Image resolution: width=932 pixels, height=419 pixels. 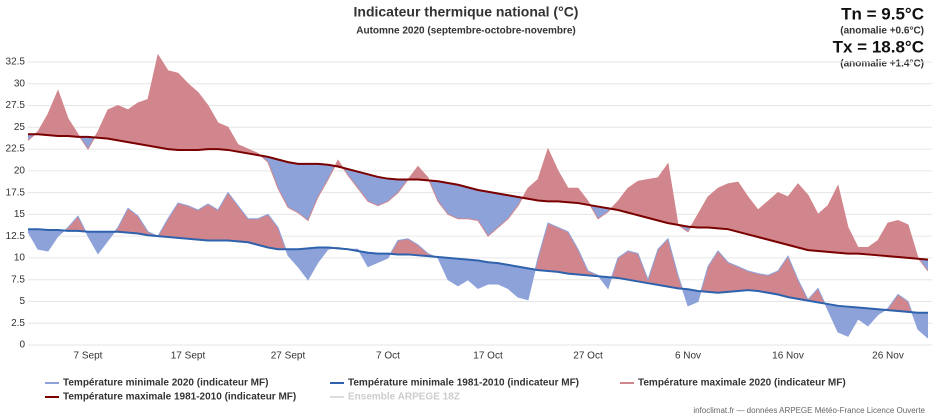 What do you see at coordinates (20, 214) in the screenshot?
I see `y-tick-label: 15` at bounding box center [20, 214].